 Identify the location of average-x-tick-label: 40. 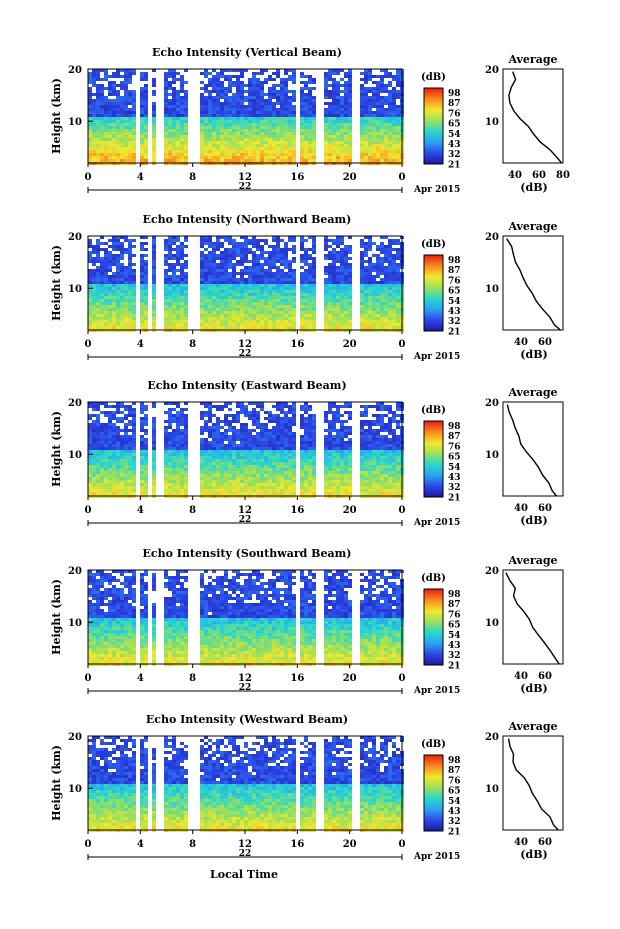
(521, 508).